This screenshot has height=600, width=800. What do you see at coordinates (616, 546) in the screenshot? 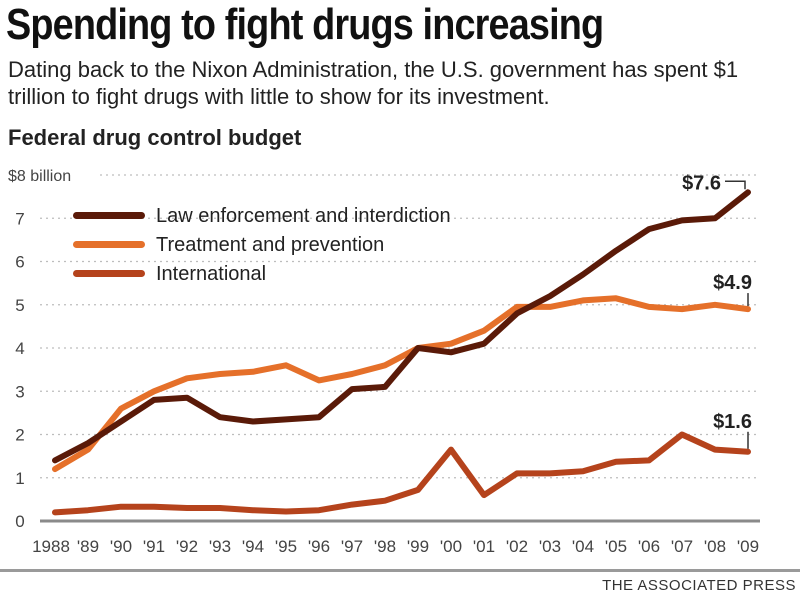
I see `x-tick-label: '05` at bounding box center [616, 546].